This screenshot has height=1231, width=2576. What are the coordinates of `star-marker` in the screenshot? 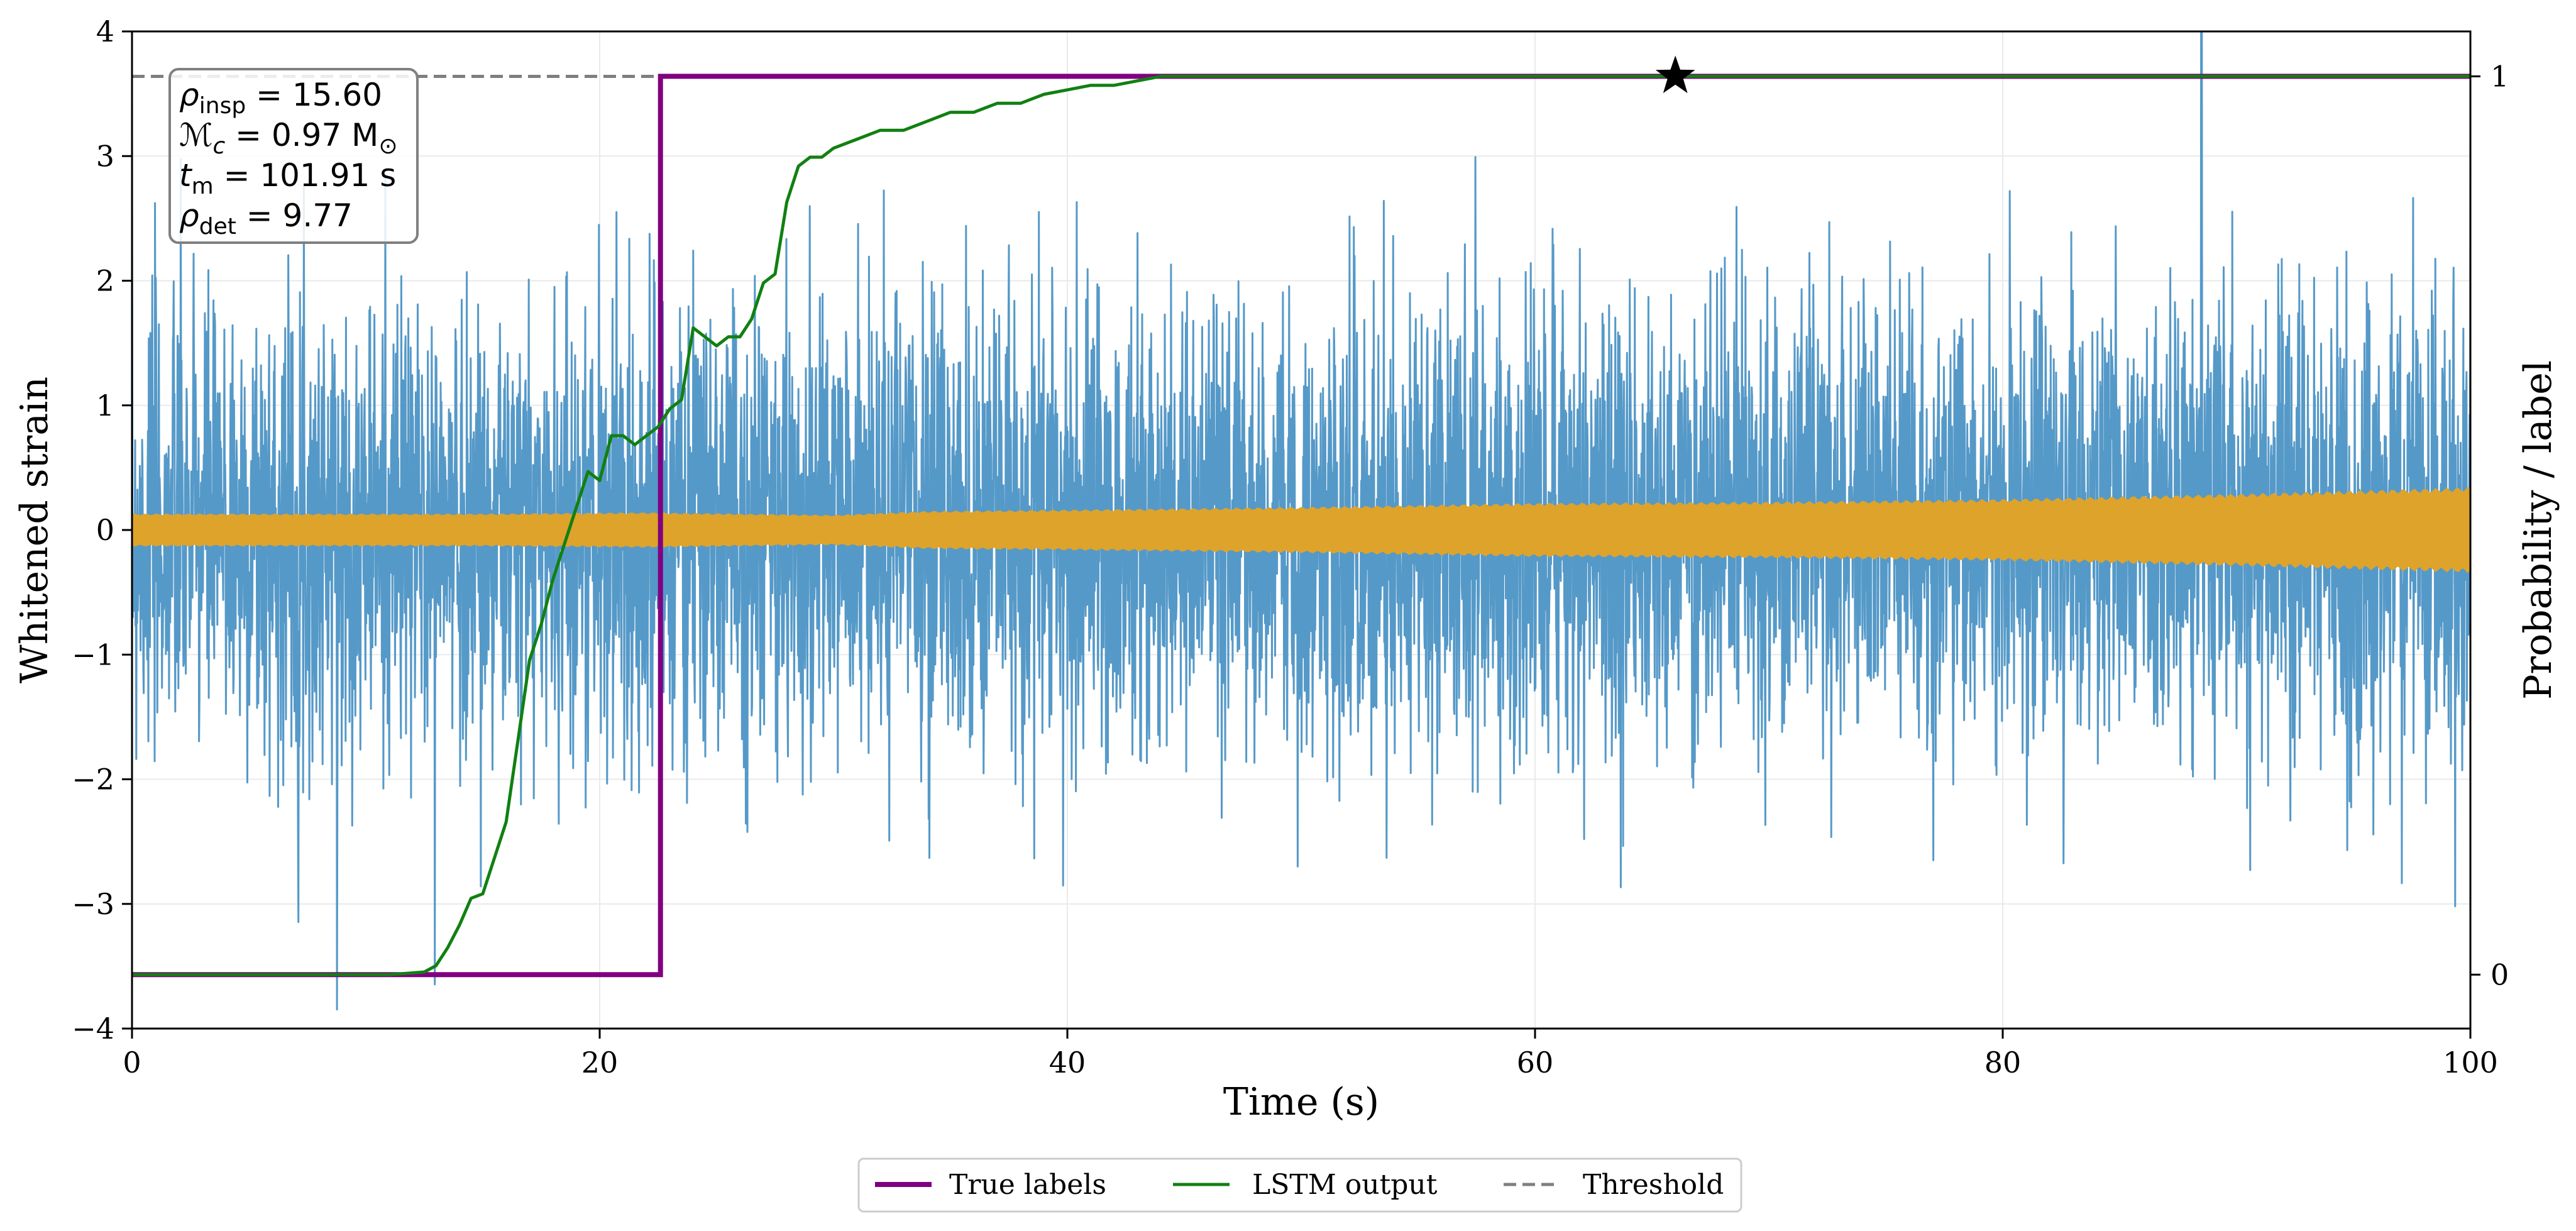 It's located at (1675, 74).